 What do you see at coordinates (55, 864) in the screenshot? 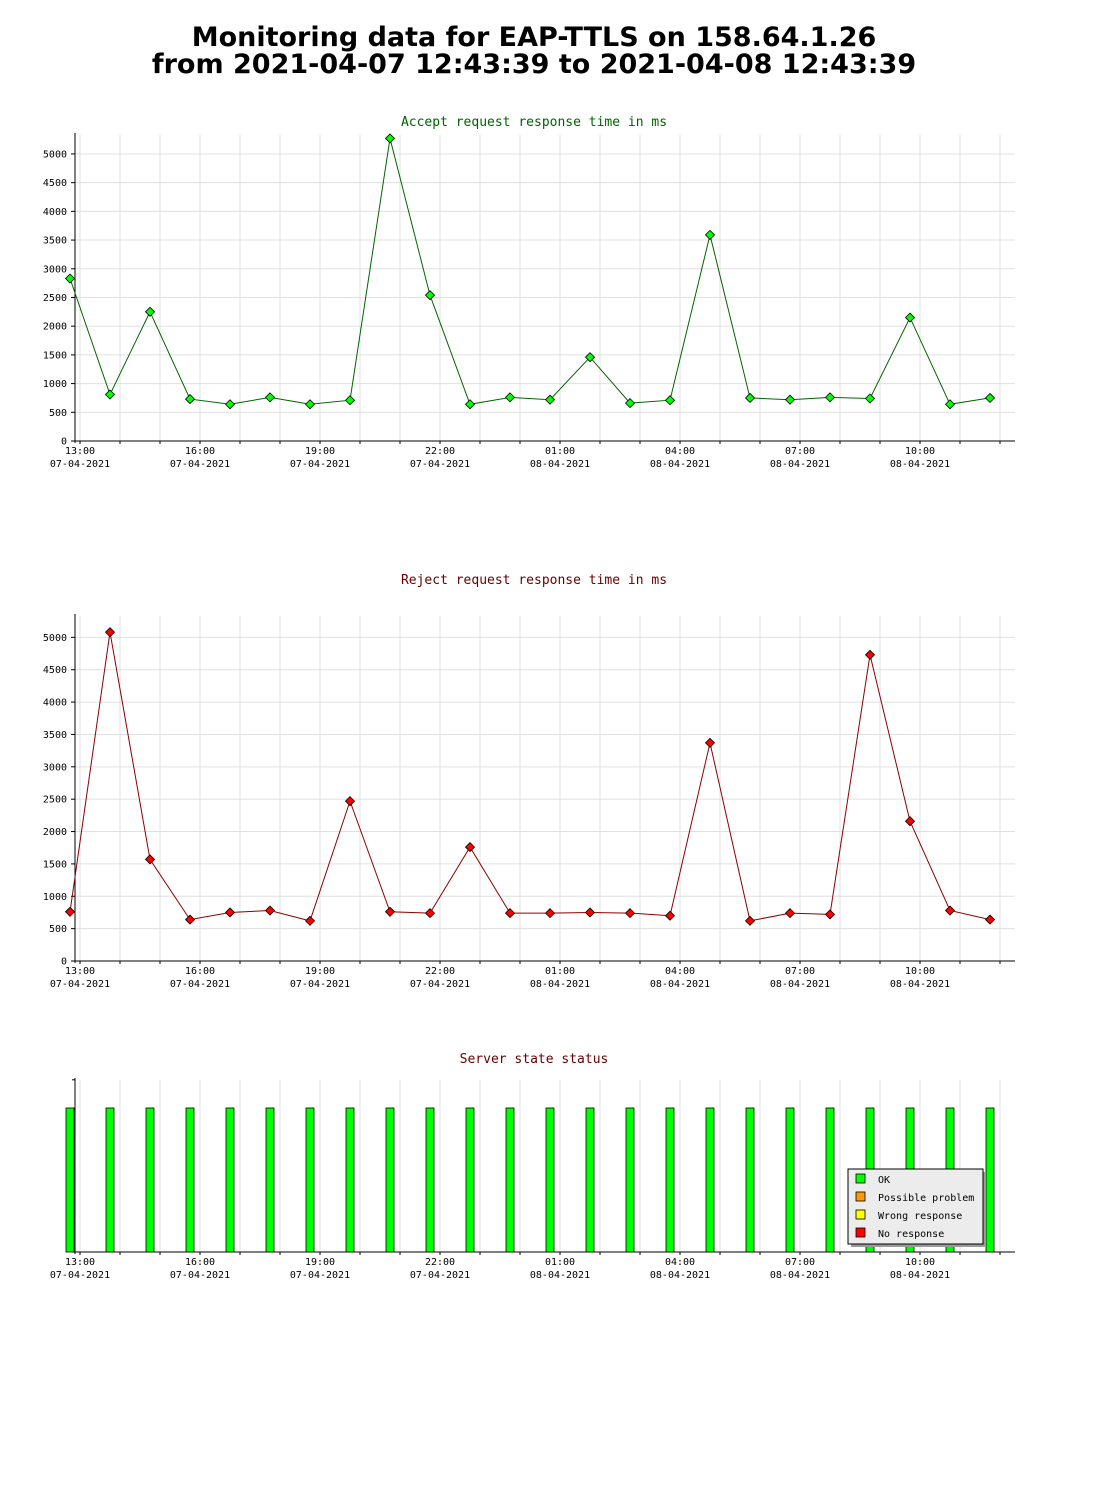
I see `reject-y-tick-label: 1500` at bounding box center [55, 864].